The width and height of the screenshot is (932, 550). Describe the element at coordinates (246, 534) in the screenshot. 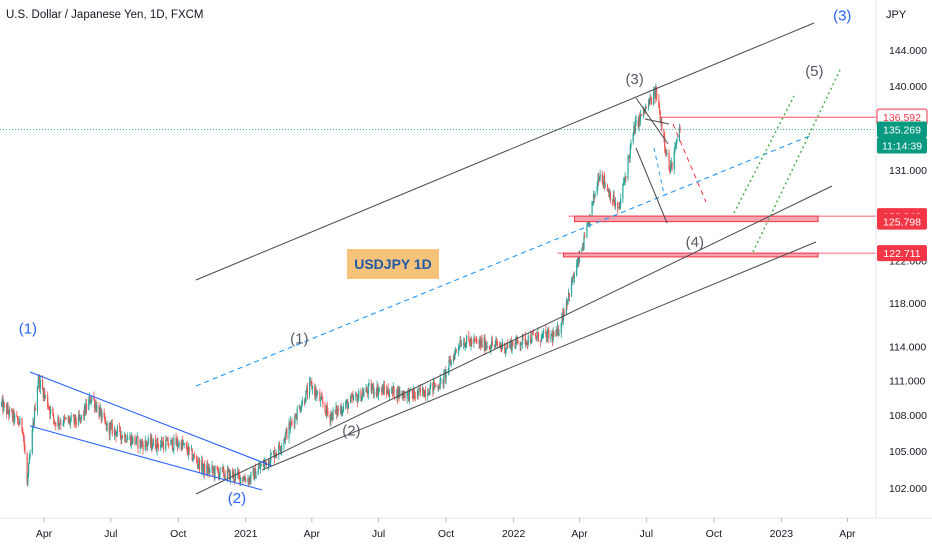

I see `x-tick-label: 2021` at that location.